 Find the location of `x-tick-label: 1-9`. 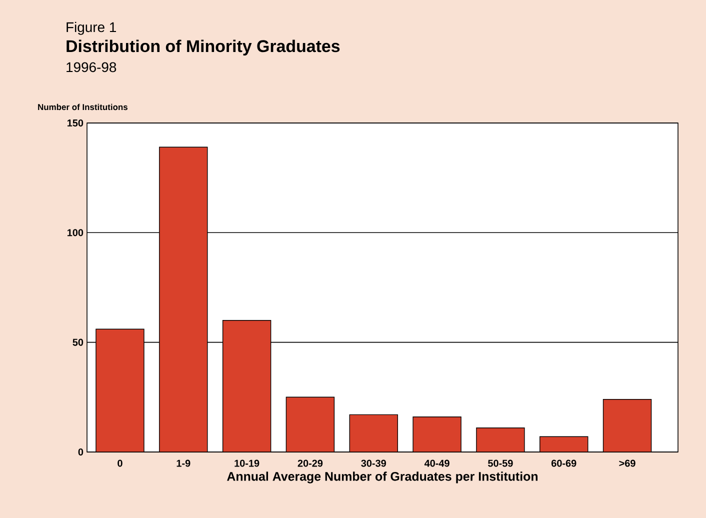

x-tick-label: 1-9 is located at coordinates (183, 463).